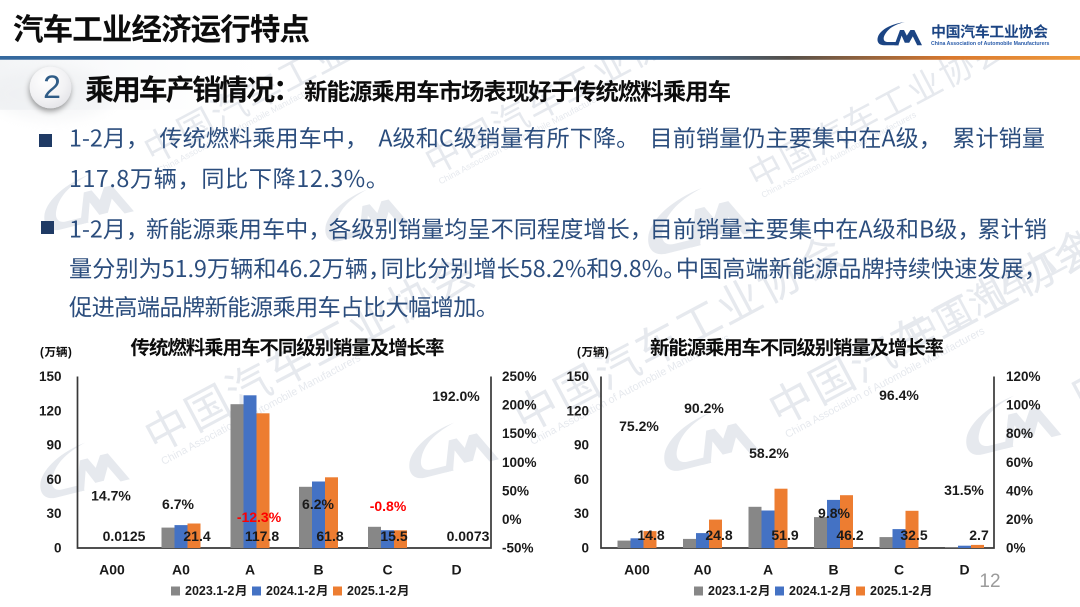  What do you see at coordinates (178, 504) in the screenshot?
I see `svg-text: 6.7%` at bounding box center [178, 504].